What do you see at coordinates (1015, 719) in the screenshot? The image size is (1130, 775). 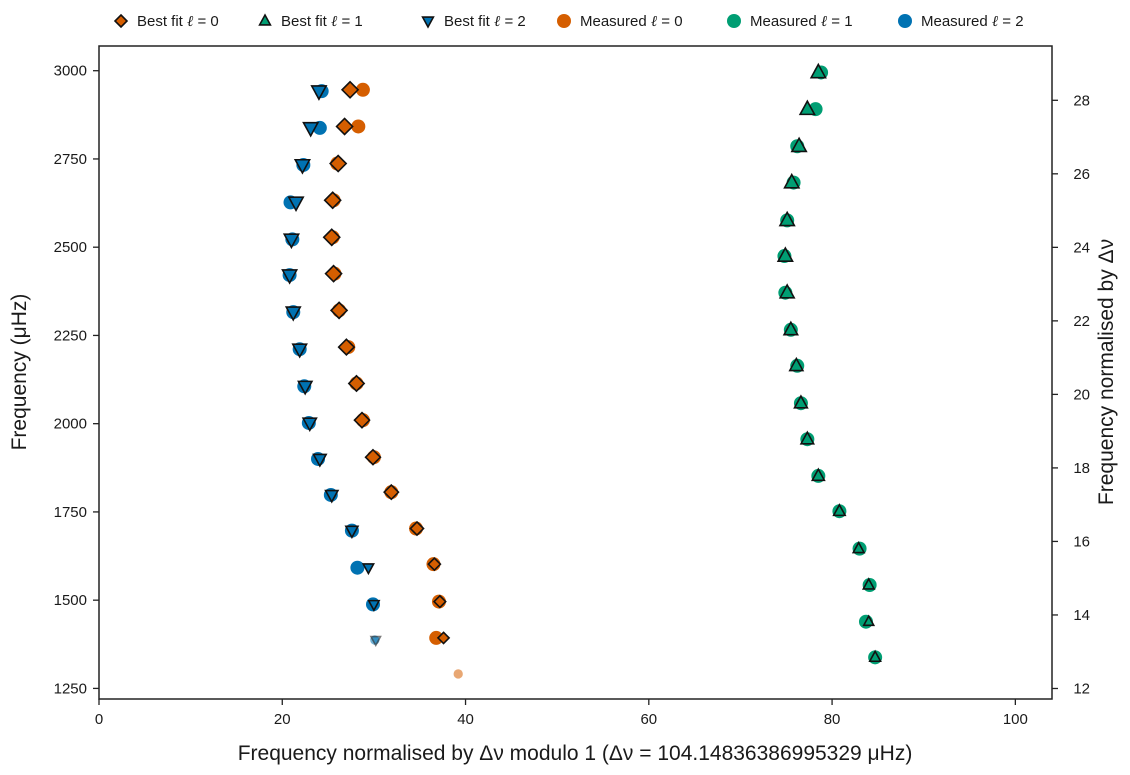 I see `x-tick-label: 100` at bounding box center [1015, 719].